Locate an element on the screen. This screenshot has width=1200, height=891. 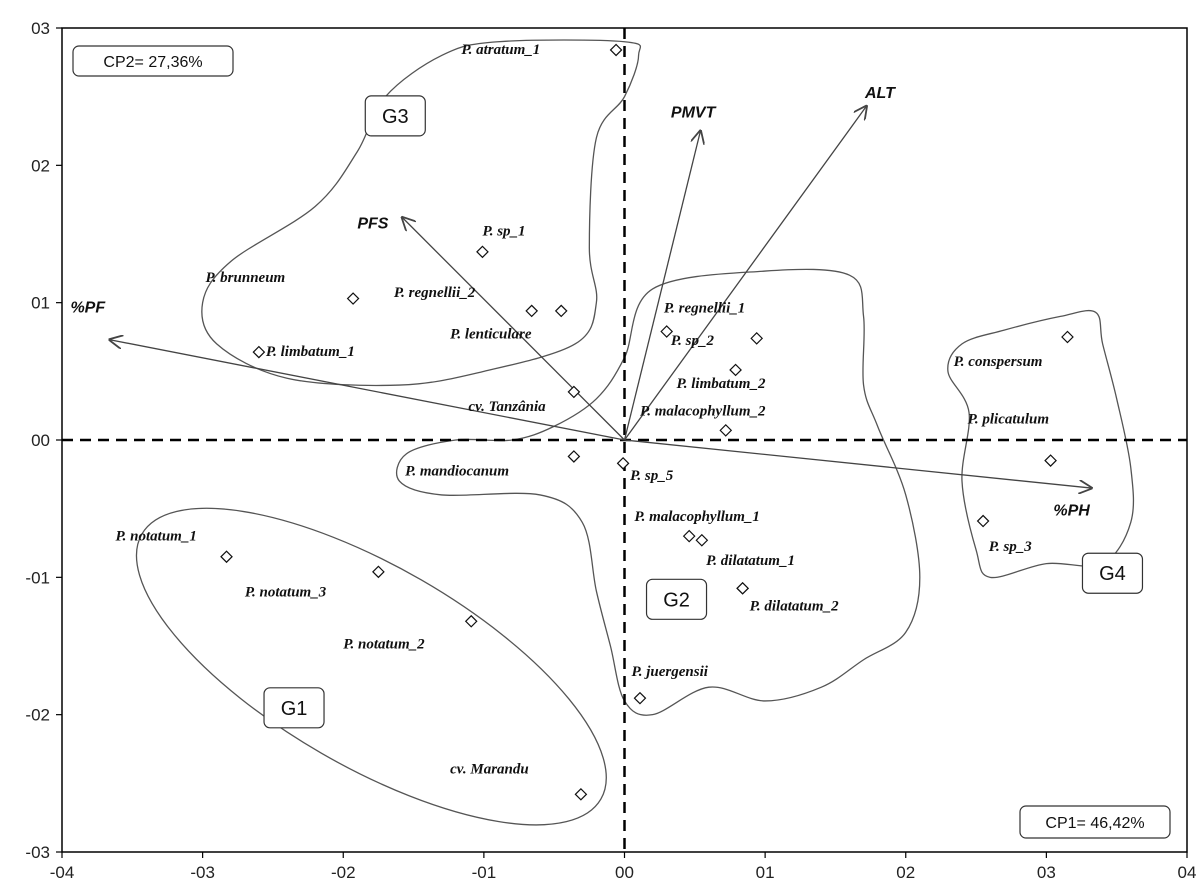
point-label: P. dilatatum_1 is located at coordinates (750, 561).